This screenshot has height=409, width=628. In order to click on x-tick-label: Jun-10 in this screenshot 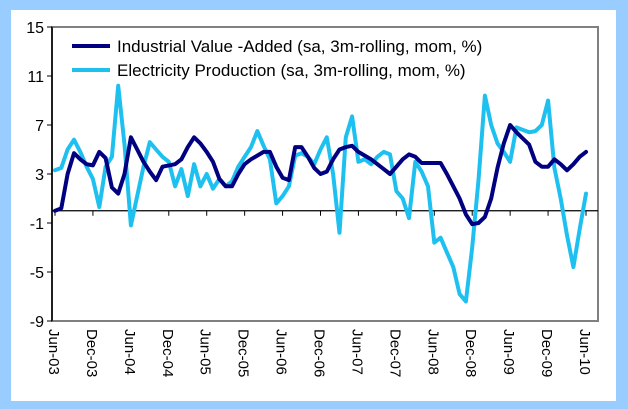, I will do `click(584, 352)`.